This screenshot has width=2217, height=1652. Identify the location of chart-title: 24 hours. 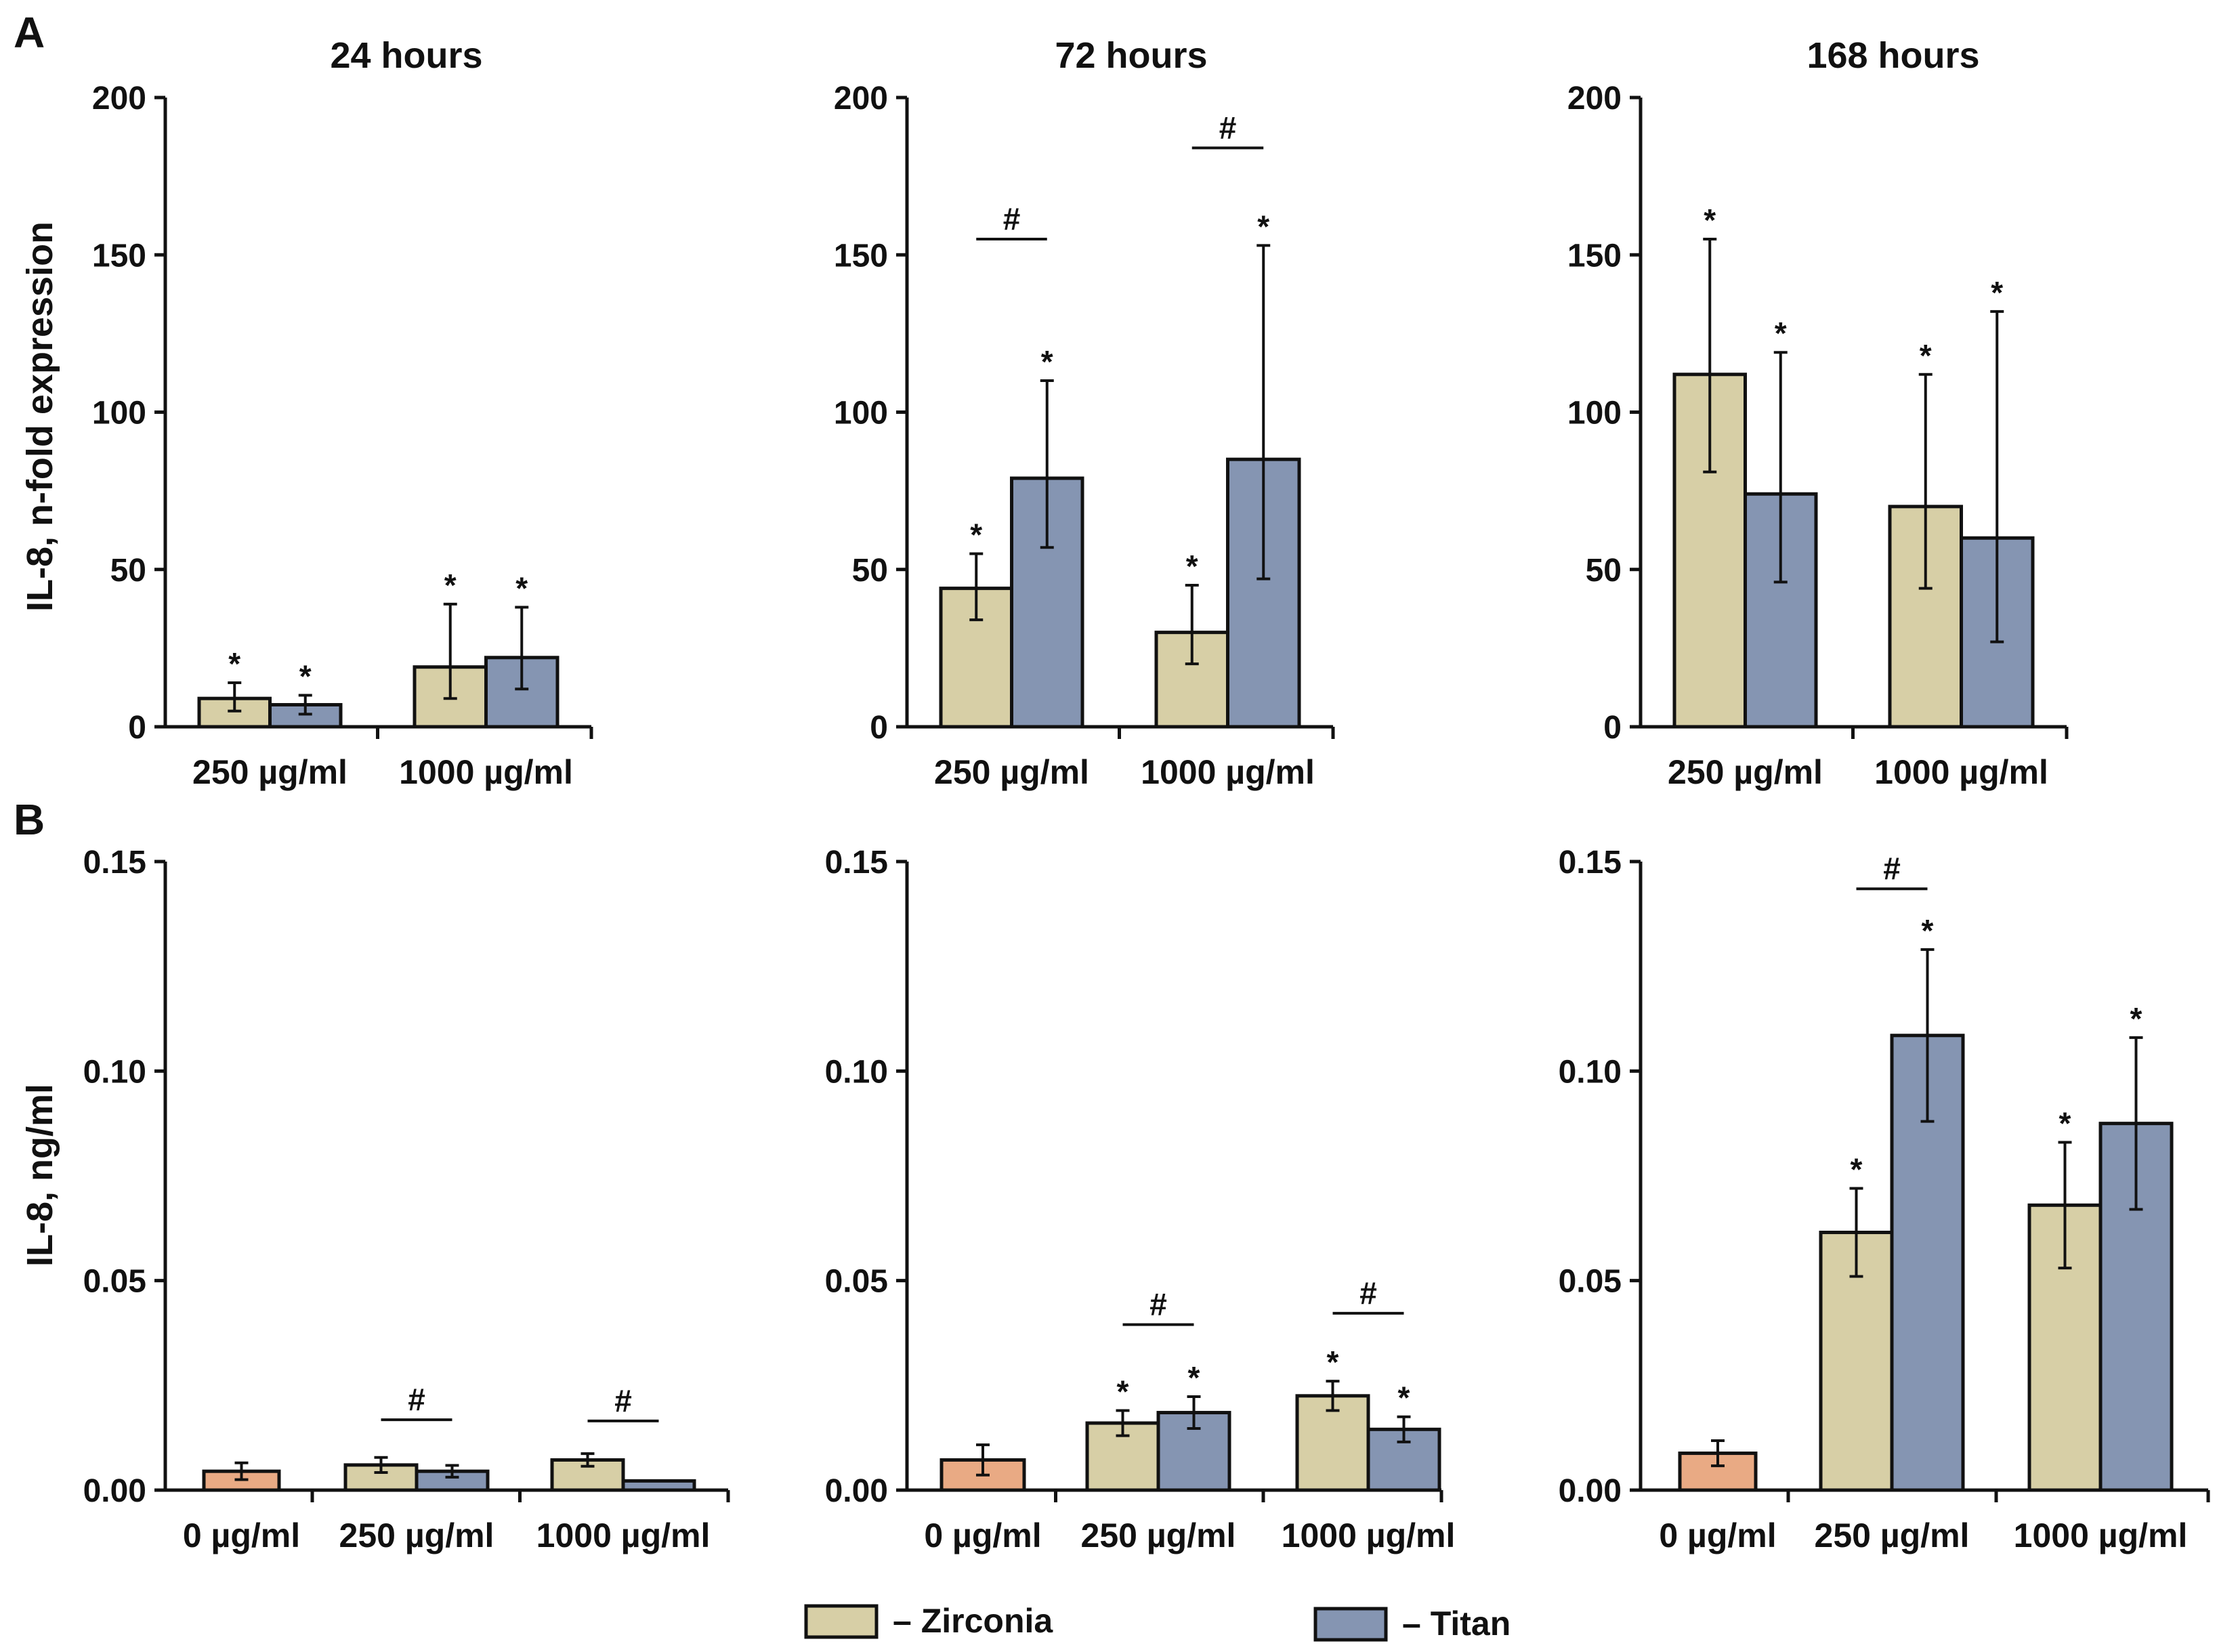
(406, 56).